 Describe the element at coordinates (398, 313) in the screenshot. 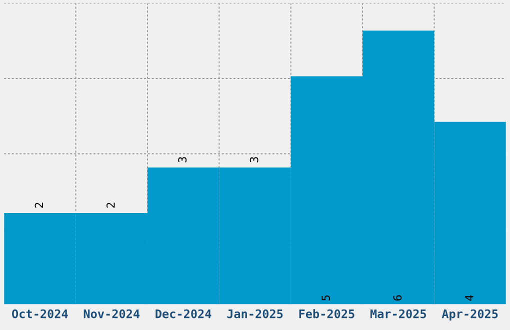

I see `x-tick-label: Mar-2025` at that location.